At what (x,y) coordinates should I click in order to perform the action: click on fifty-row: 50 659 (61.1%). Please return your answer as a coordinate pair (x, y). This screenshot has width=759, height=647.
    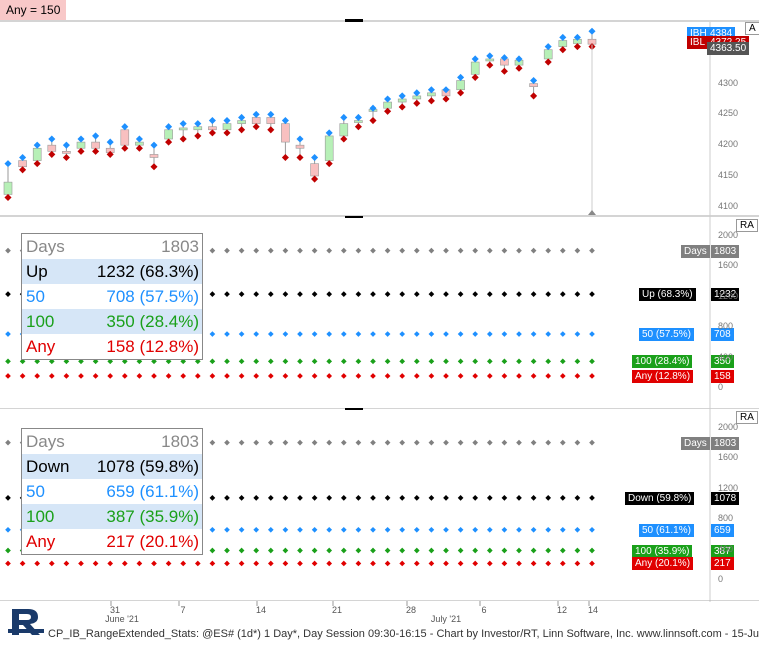
    Looking at the image, I should click on (112, 491).